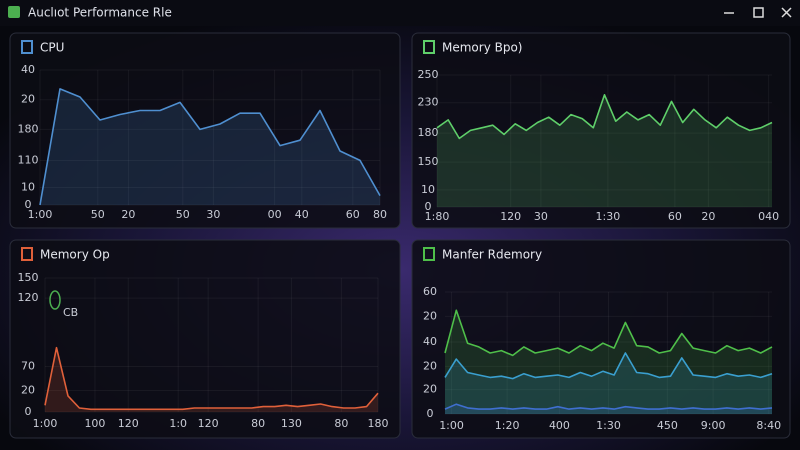 The width and height of the screenshot is (800, 450). Describe the element at coordinates (291, 423) in the screenshot. I see `x-tick-label: 130` at that location.